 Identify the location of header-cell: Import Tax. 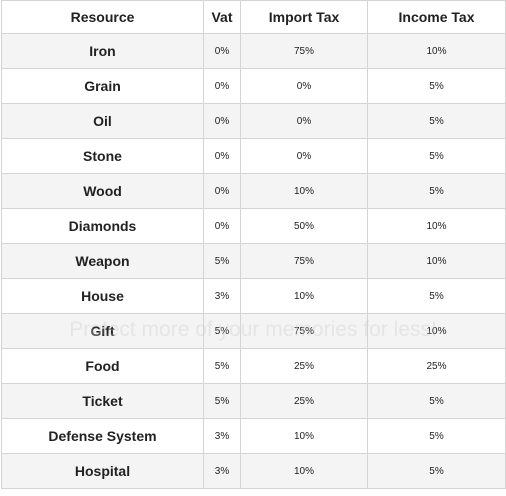
(304, 17).